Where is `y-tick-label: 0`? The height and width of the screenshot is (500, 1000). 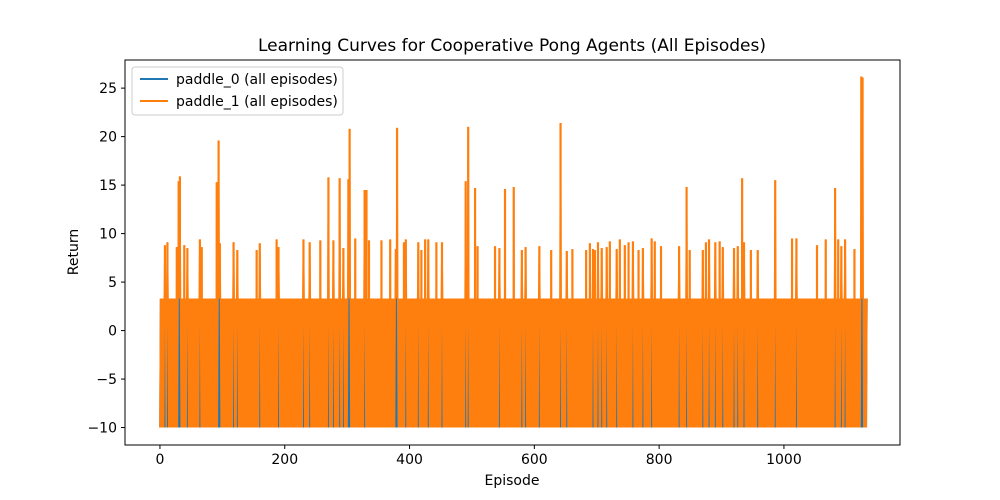
y-tick-label: 0 is located at coordinates (112, 332).